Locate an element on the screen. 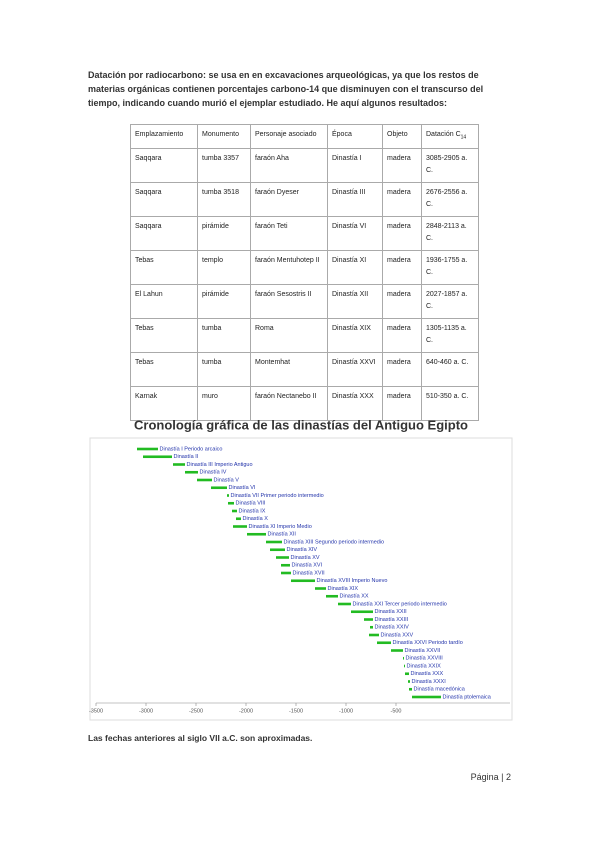  cell: Dinastía XII is located at coordinates (355, 301).